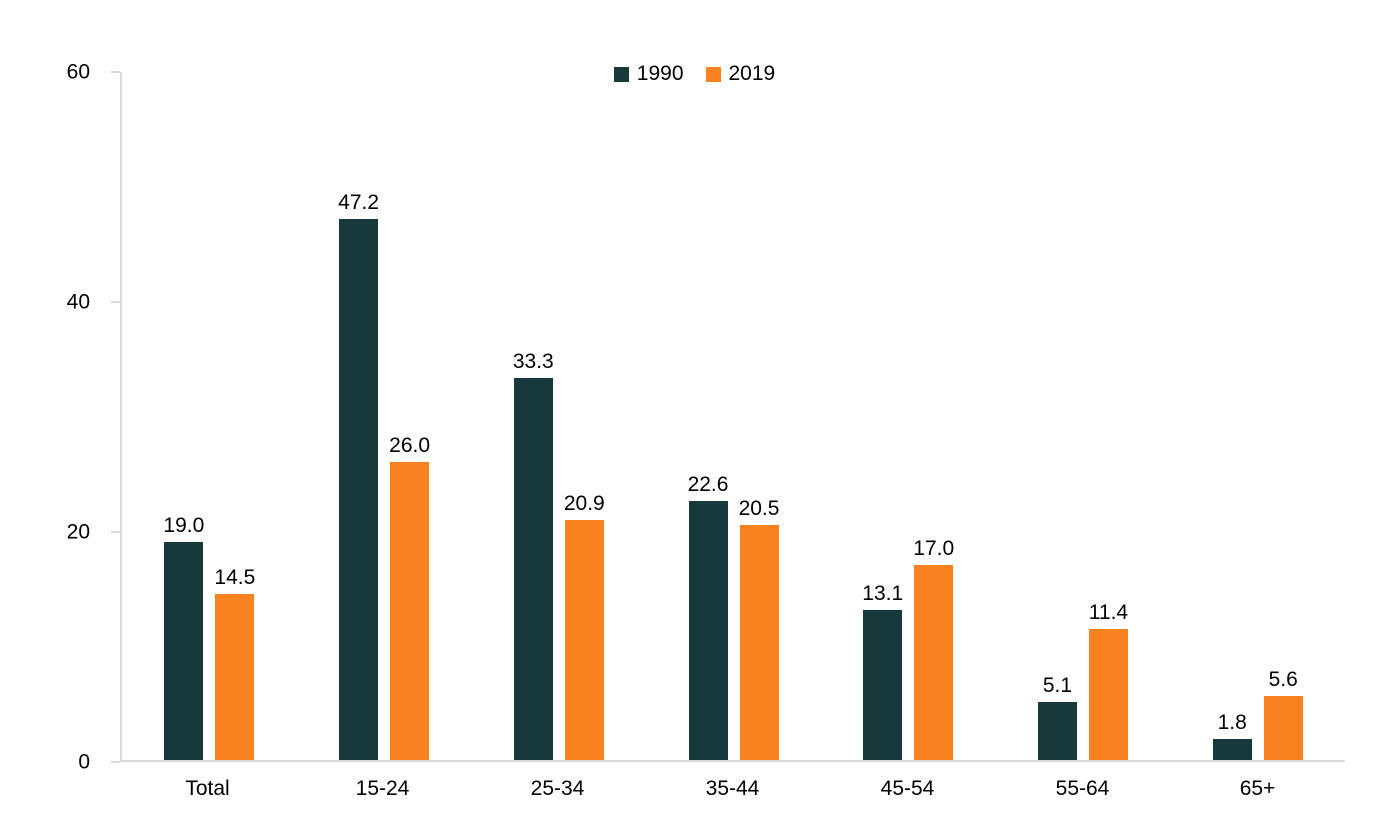 Image resolution: width=1389 pixels, height=840 pixels. I want to click on bar-2019-25-34: 20.9, so click(584, 416).